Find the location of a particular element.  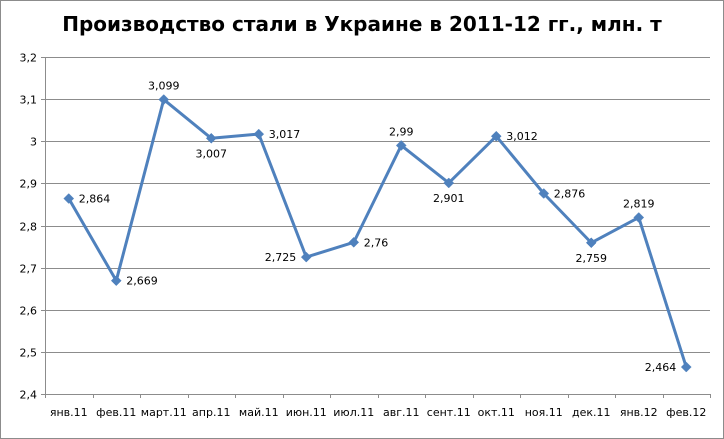

data-label: 3,099 is located at coordinates (164, 86).